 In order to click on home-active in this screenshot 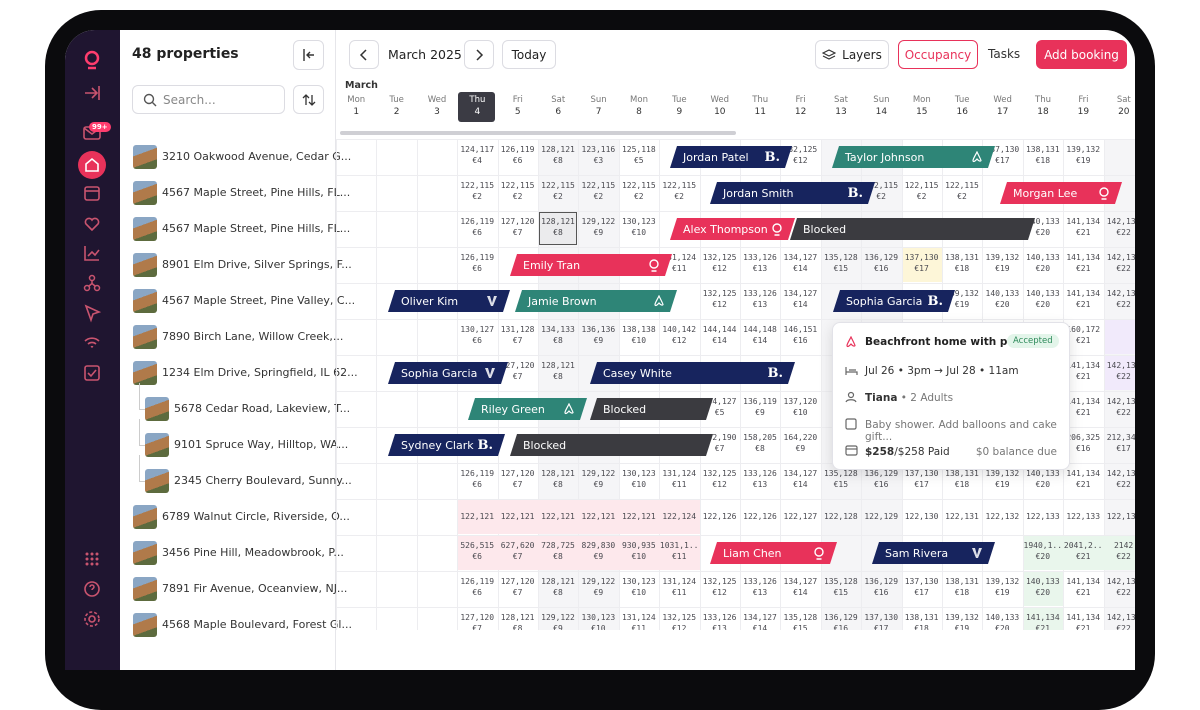, I will do `click(92, 165)`.